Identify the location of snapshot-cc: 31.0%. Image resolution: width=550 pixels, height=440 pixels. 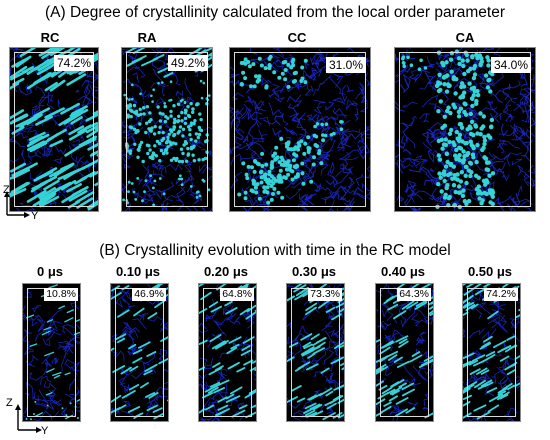
(300, 129).